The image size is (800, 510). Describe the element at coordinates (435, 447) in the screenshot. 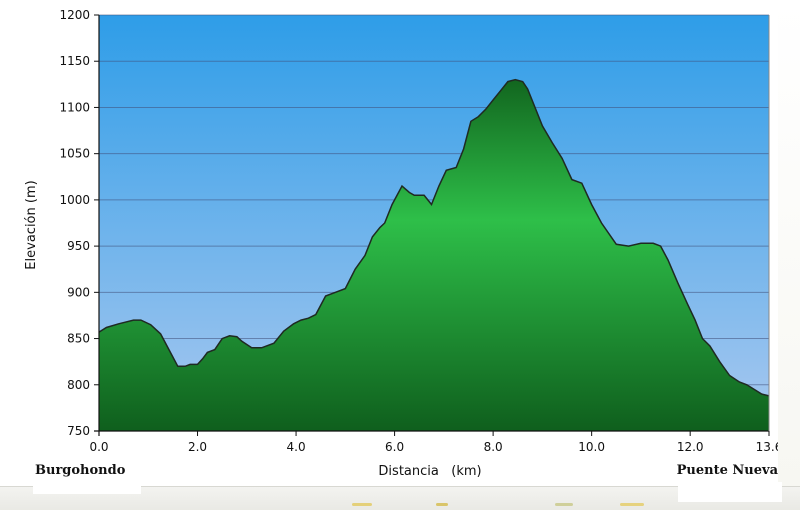

I see `x-tick-labels: 0.0 2.0 4.0 6.0 8.0 10.0 12.0 13.6` at that location.